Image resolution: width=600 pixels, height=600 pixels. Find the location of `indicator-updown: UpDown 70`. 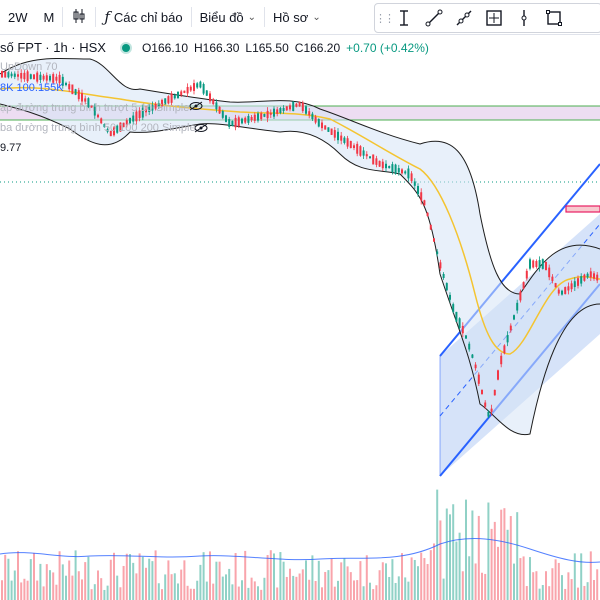

indicator-updown: UpDown 70 is located at coordinates (29, 67).